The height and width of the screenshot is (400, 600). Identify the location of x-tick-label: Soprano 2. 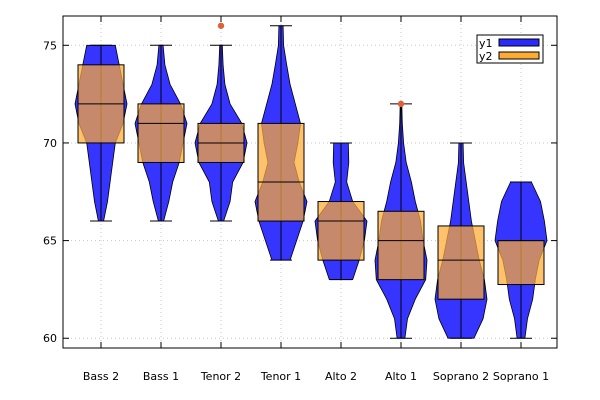
(461, 376).